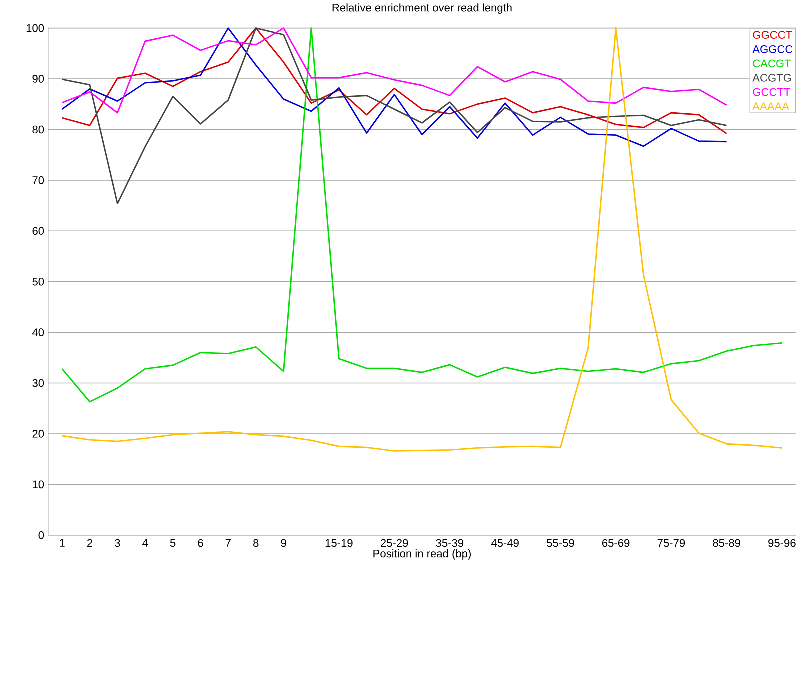  I want to click on x-tick-label: 55-59, so click(560, 543).